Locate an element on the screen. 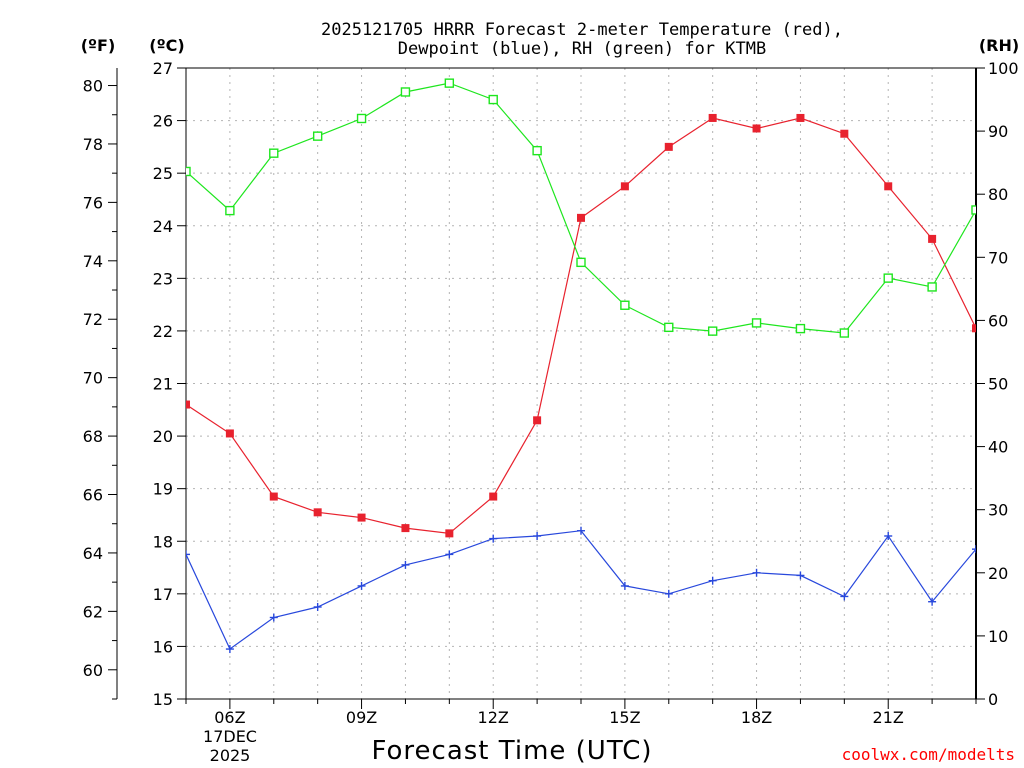 The width and height of the screenshot is (1024, 768). time-tick-label: 09Z is located at coordinates (361, 717).